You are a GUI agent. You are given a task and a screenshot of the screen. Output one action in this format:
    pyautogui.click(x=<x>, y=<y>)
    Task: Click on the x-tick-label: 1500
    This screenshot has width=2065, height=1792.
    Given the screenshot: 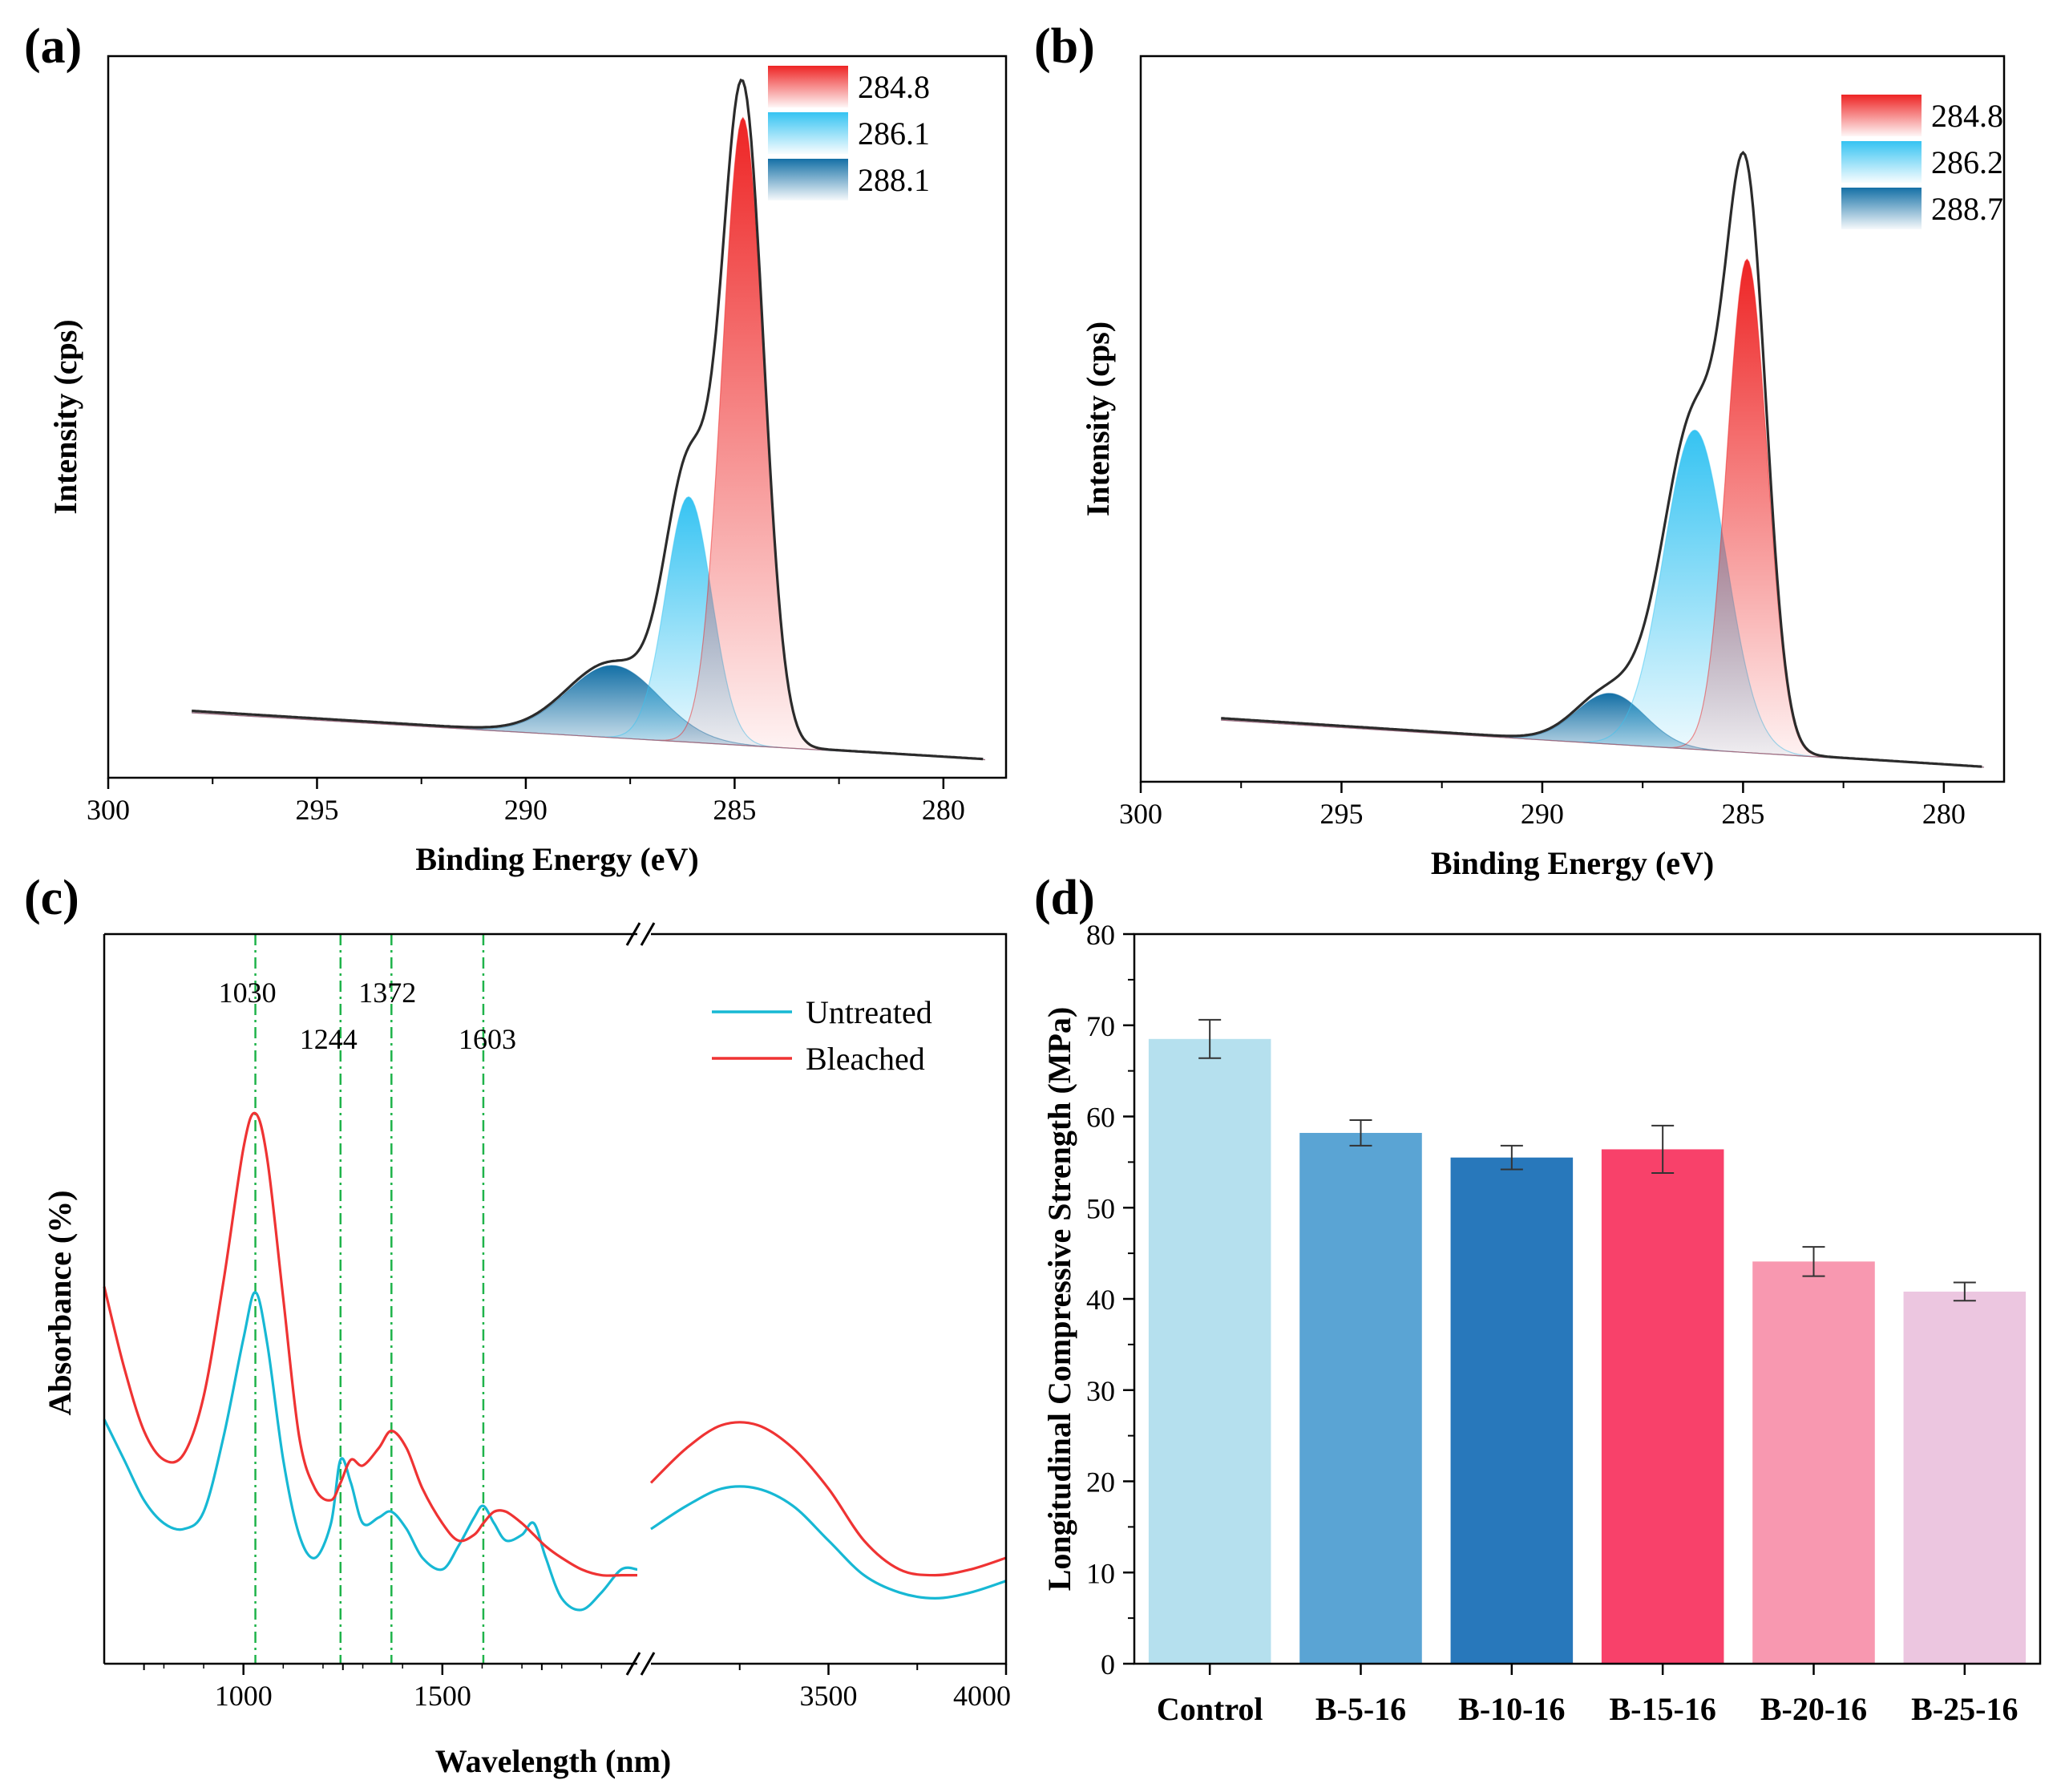 What is the action you would take?
    pyautogui.click(x=442, y=1696)
    